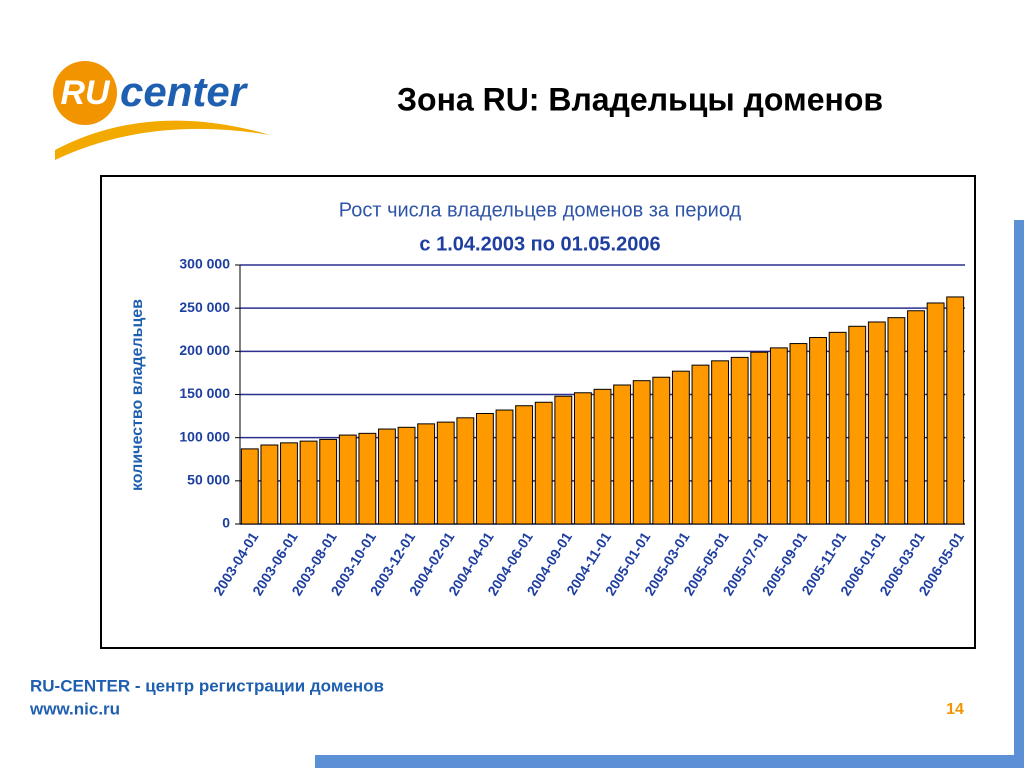 This screenshot has width=1024, height=768. I want to click on footer-url: www.nic.ru, so click(74, 708).